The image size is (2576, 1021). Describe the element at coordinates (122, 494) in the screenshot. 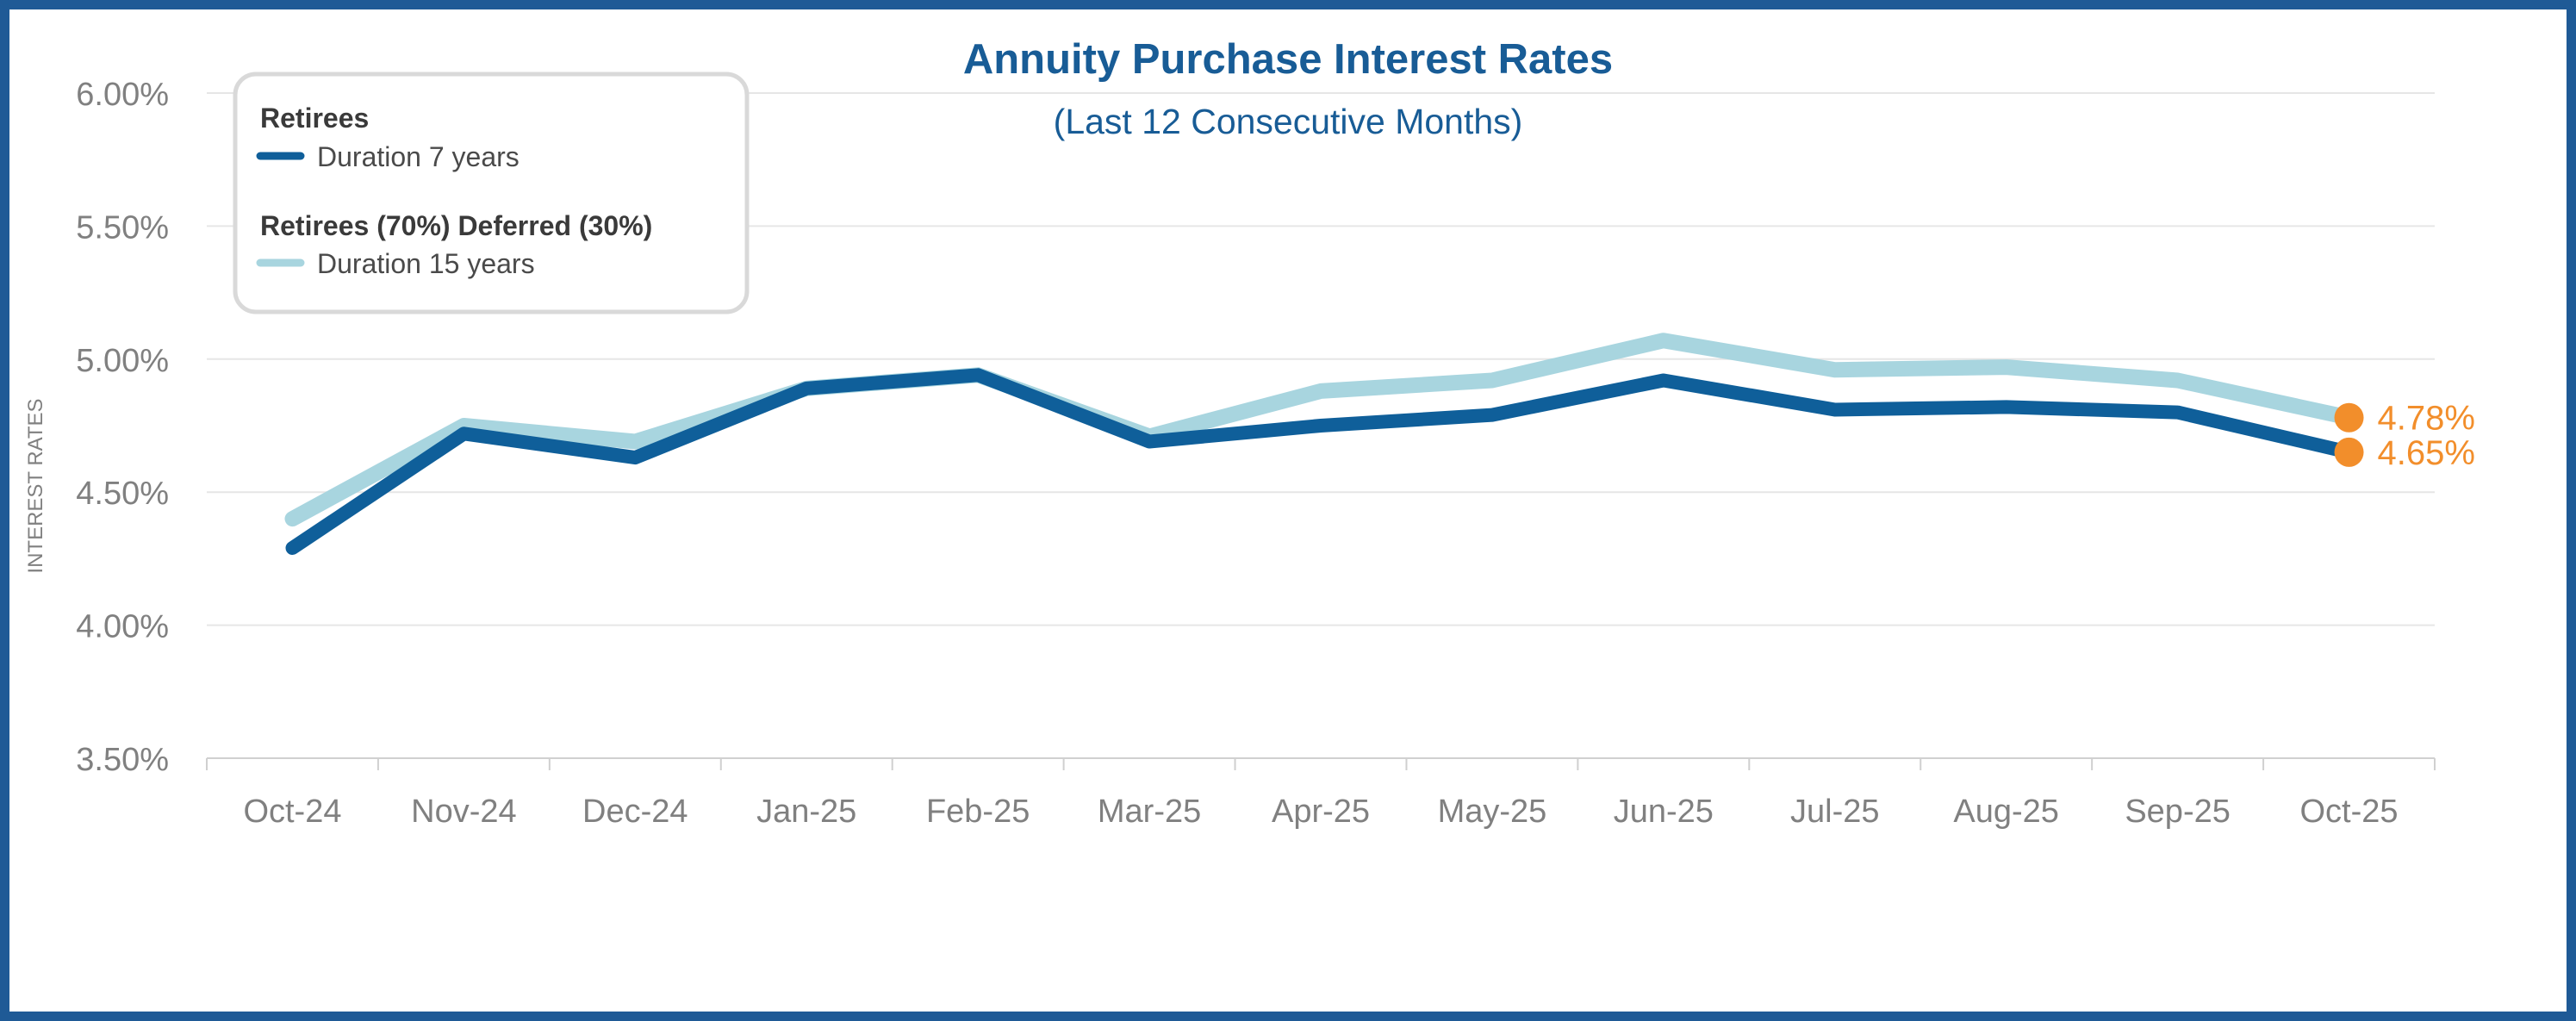

I see `y-tick-label: 4.50%` at that location.